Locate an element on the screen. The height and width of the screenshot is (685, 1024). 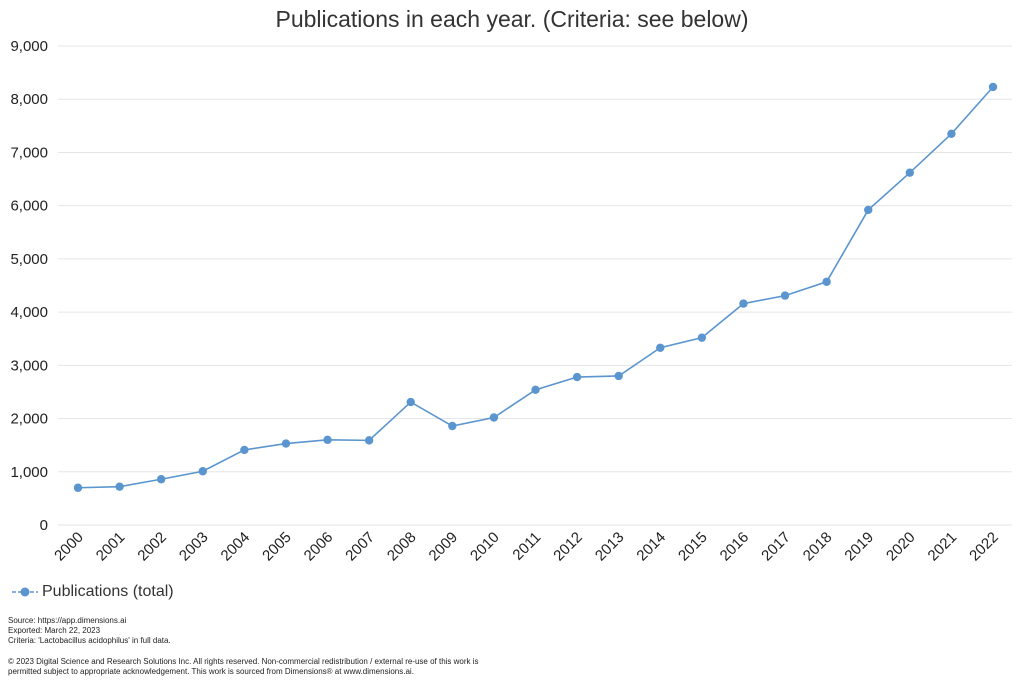
footer-exported: Exported: March 22, 2023 is located at coordinates (54, 630).